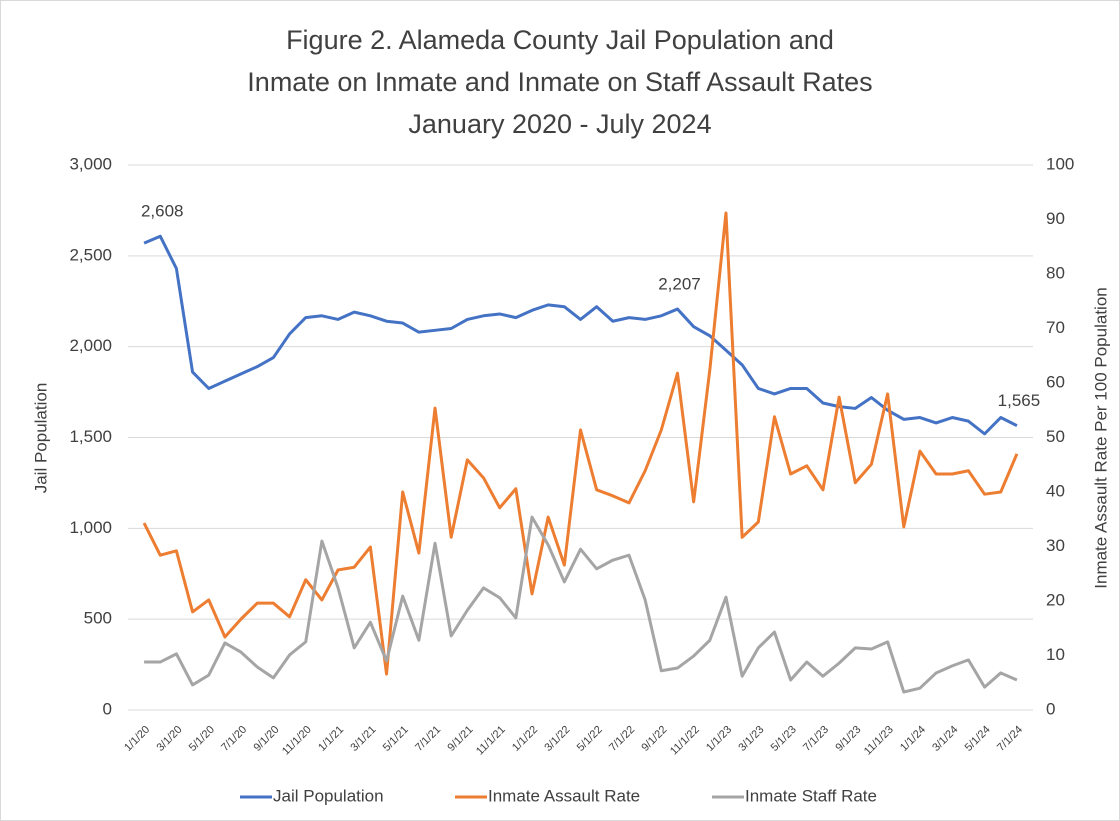  What do you see at coordinates (559, 124) in the screenshot?
I see `chart-title: January 2020 - July 2024` at bounding box center [559, 124].